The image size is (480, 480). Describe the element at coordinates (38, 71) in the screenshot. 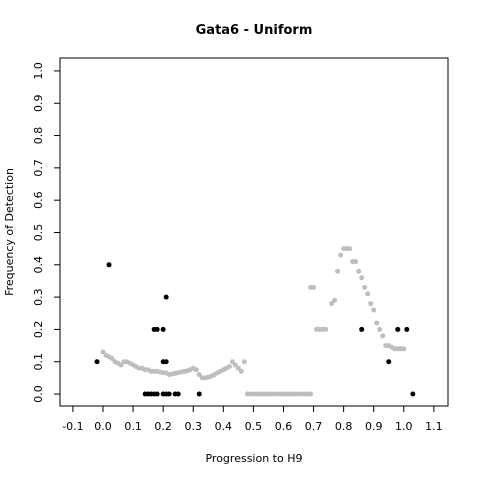

I see `y-tick-label: 1.0` at that location.